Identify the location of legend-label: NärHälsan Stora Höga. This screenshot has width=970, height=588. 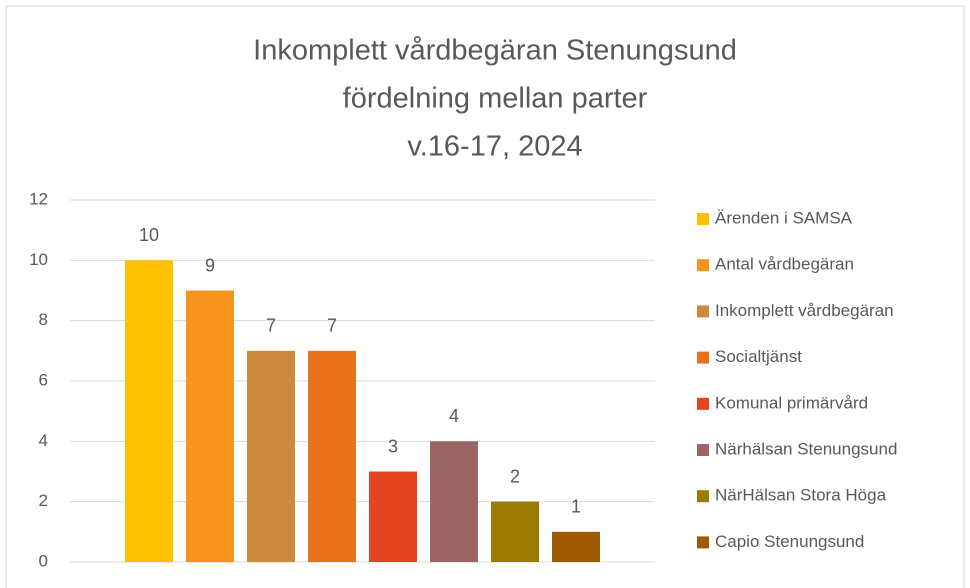
(801, 495).